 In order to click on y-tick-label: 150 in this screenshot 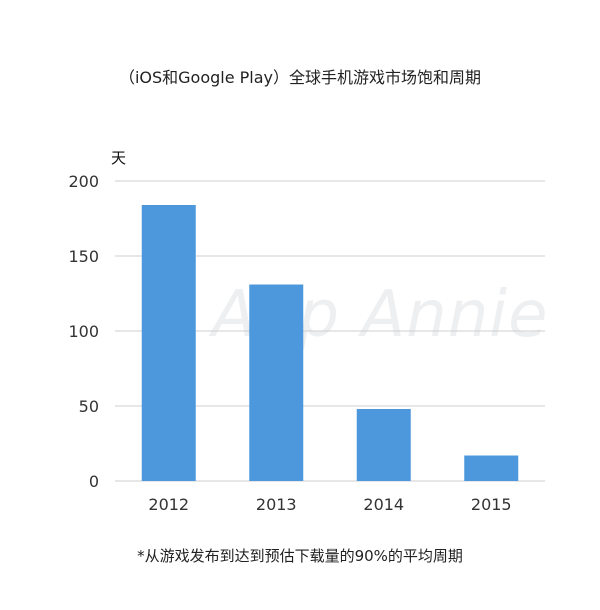, I will do `click(83, 256)`.